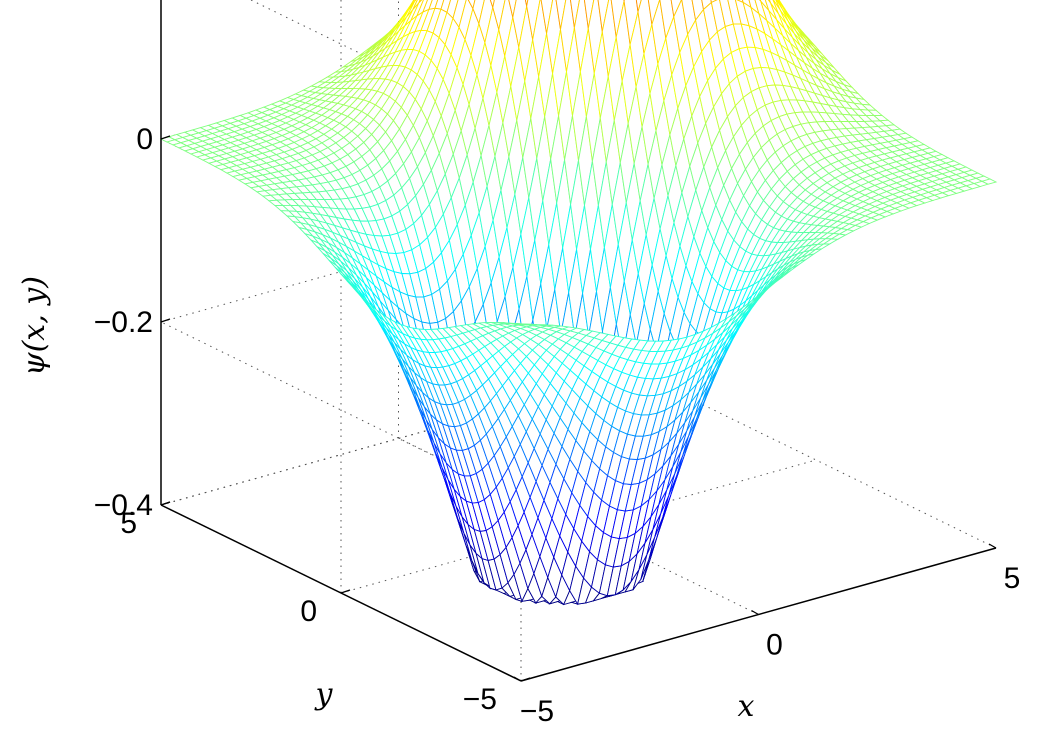 Image resolution: width=1049 pixels, height=729 pixels. Describe the element at coordinates (34, 326) in the screenshot. I see `z-axis-label: ψ(x, y)` at that location.